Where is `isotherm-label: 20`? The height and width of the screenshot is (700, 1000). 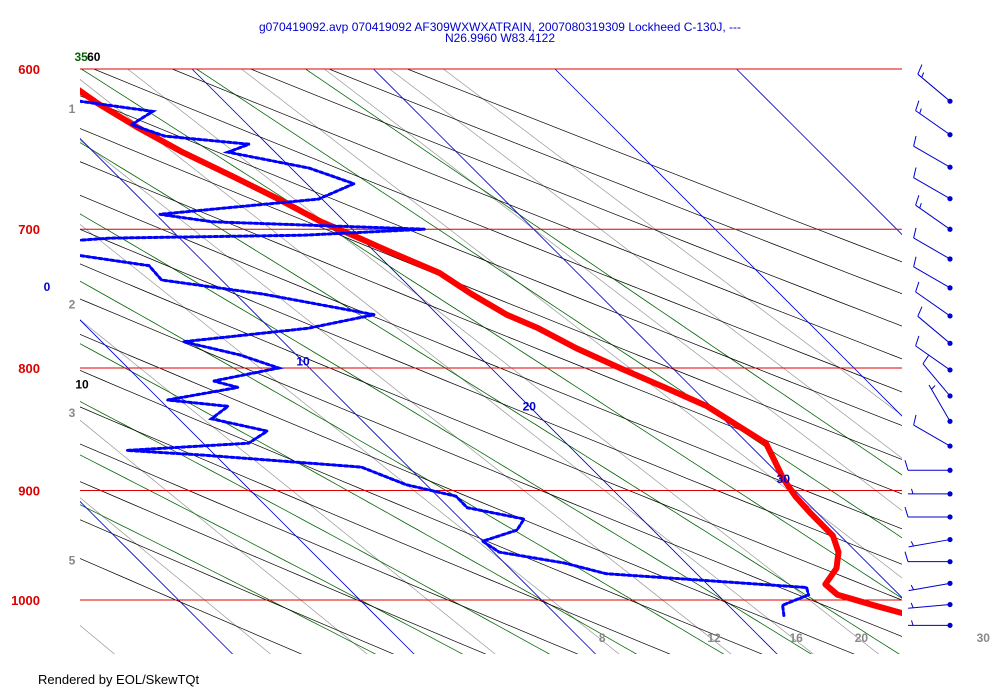
isotherm-label: 20 is located at coordinates (530, 406).